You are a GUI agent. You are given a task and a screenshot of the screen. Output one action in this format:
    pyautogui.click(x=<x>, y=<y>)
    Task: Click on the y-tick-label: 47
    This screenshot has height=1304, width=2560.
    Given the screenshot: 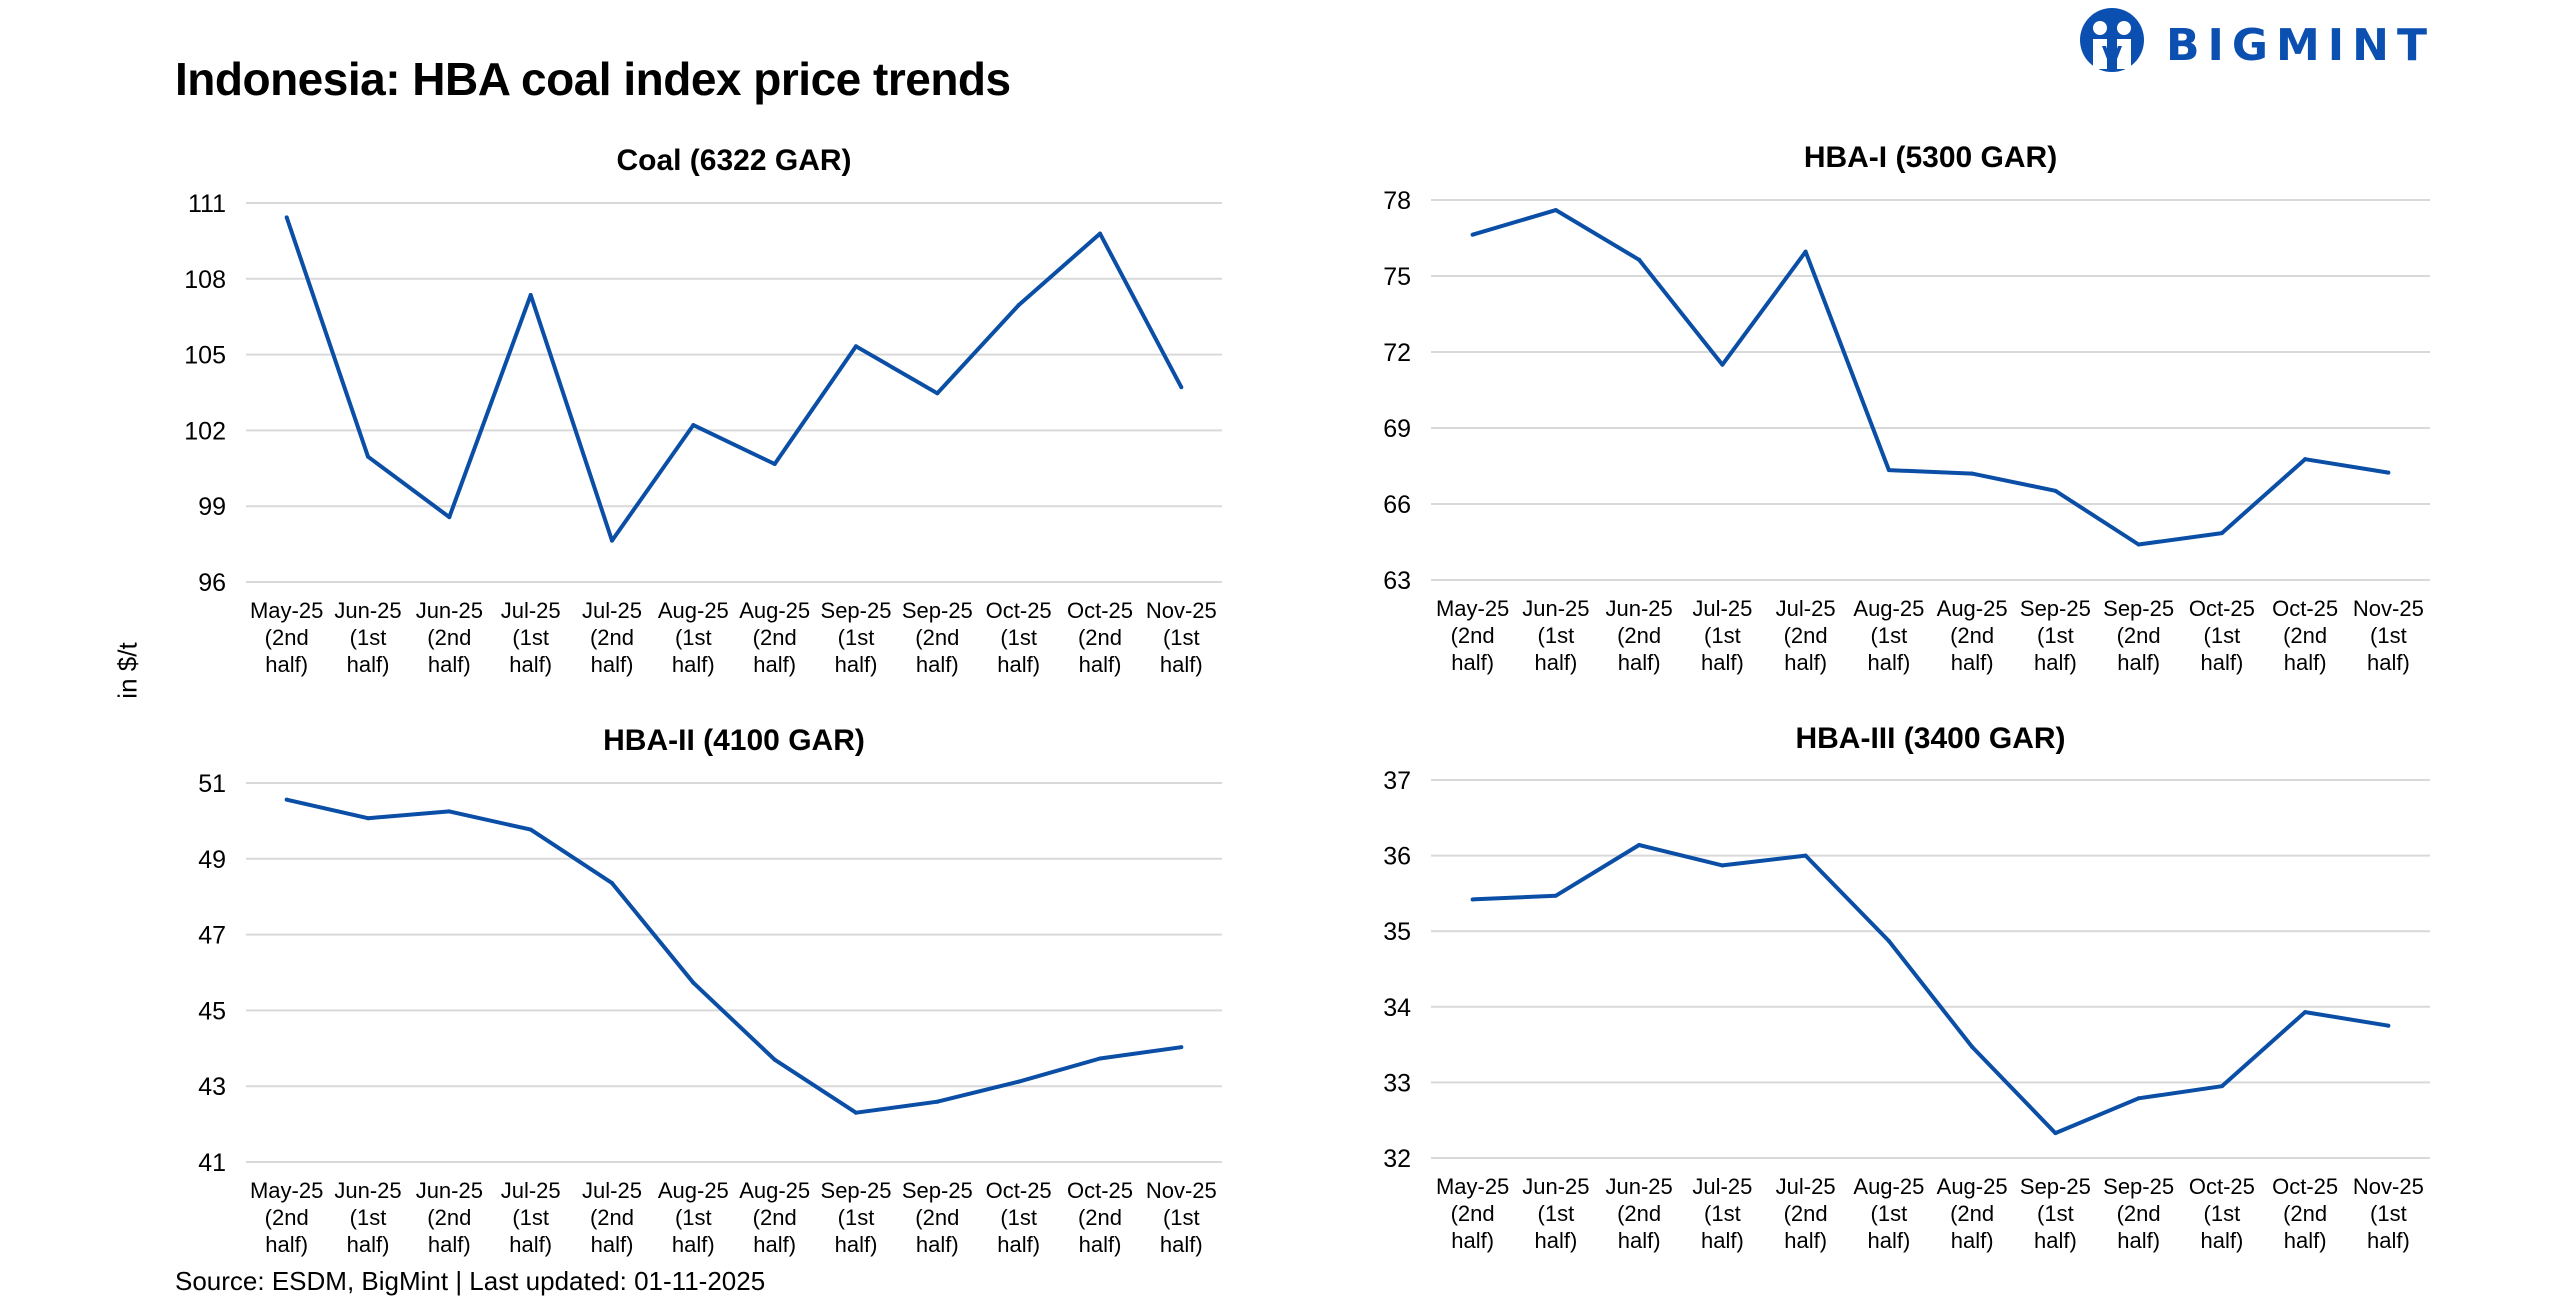 What is the action you would take?
    pyautogui.click(x=212, y=936)
    